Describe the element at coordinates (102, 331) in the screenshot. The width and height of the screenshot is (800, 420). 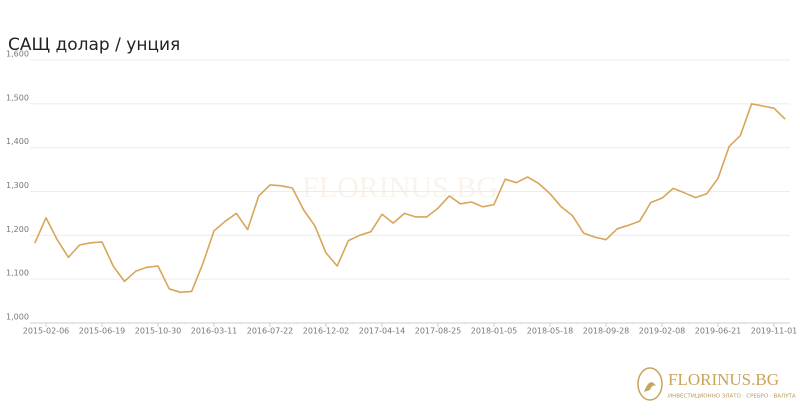
I see `x-tick-label: 2015-06-19` at that location.